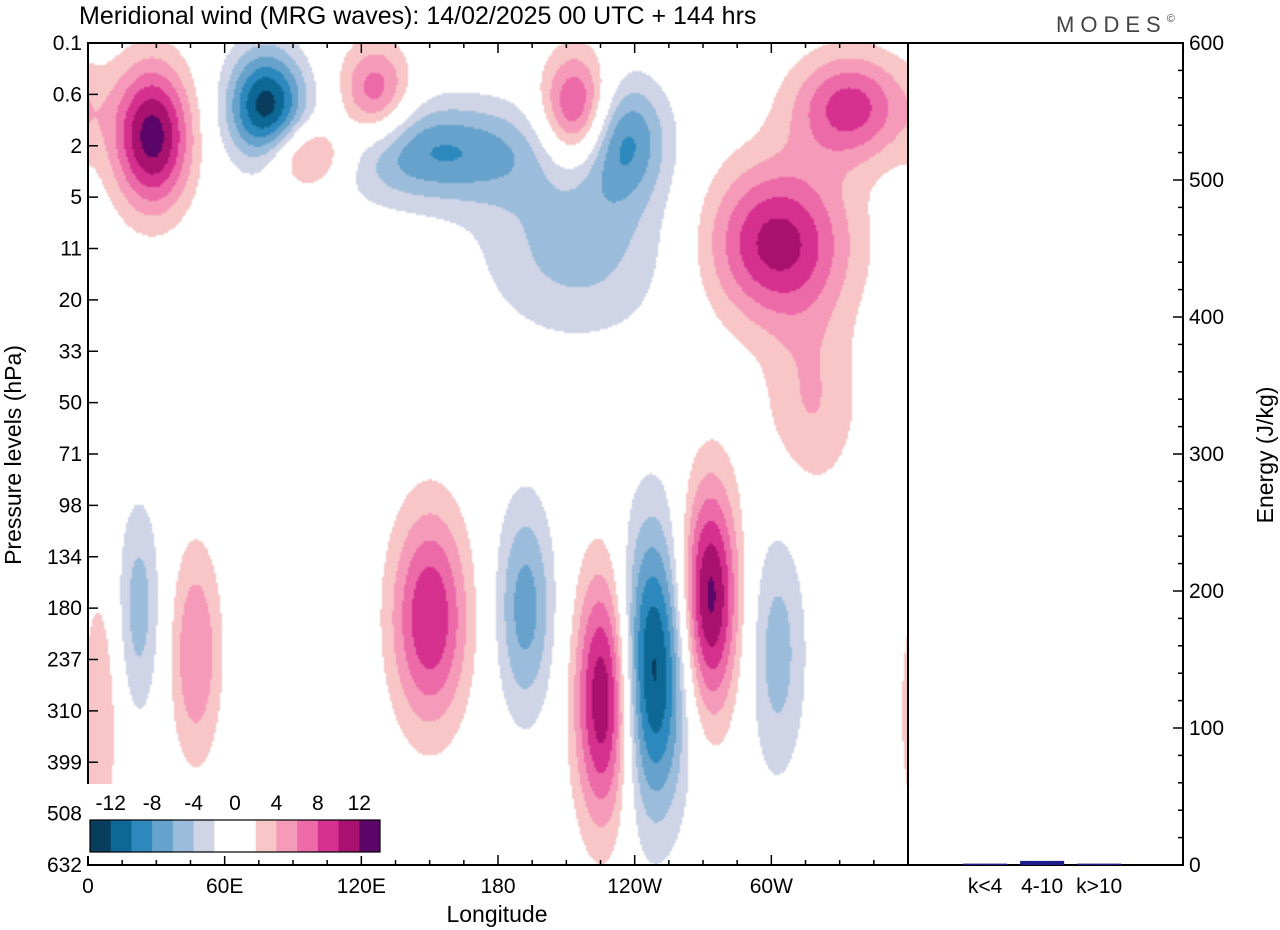 This screenshot has width=1280, height=930. Describe the element at coordinates (1171, 19) in the screenshot. I see `brand-mark: ©` at that location.